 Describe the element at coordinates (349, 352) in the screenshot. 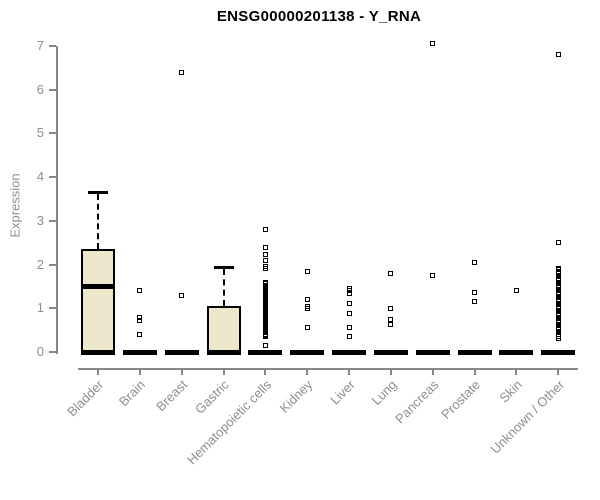

I see `zero-line-liver` at that location.